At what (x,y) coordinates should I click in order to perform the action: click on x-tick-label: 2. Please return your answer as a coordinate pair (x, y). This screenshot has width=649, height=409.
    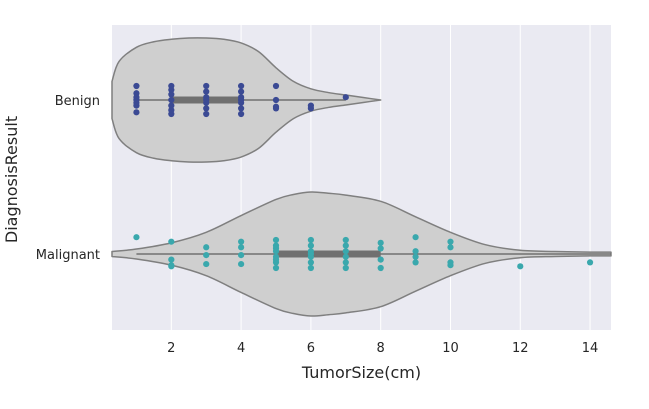
    Looking at the image, I should click on (171, 348).